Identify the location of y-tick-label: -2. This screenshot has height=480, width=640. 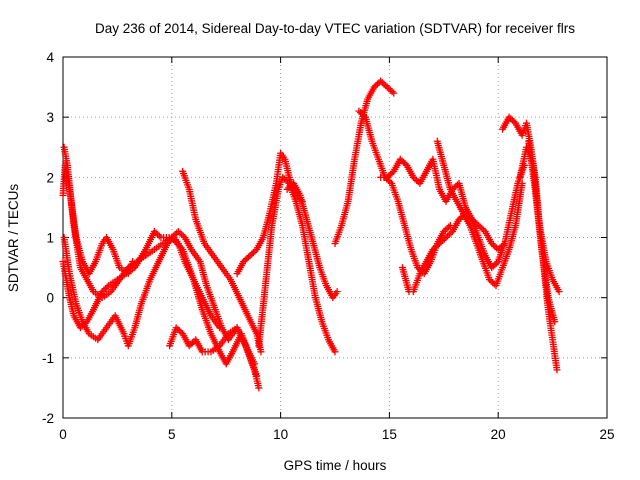
(48, 418).